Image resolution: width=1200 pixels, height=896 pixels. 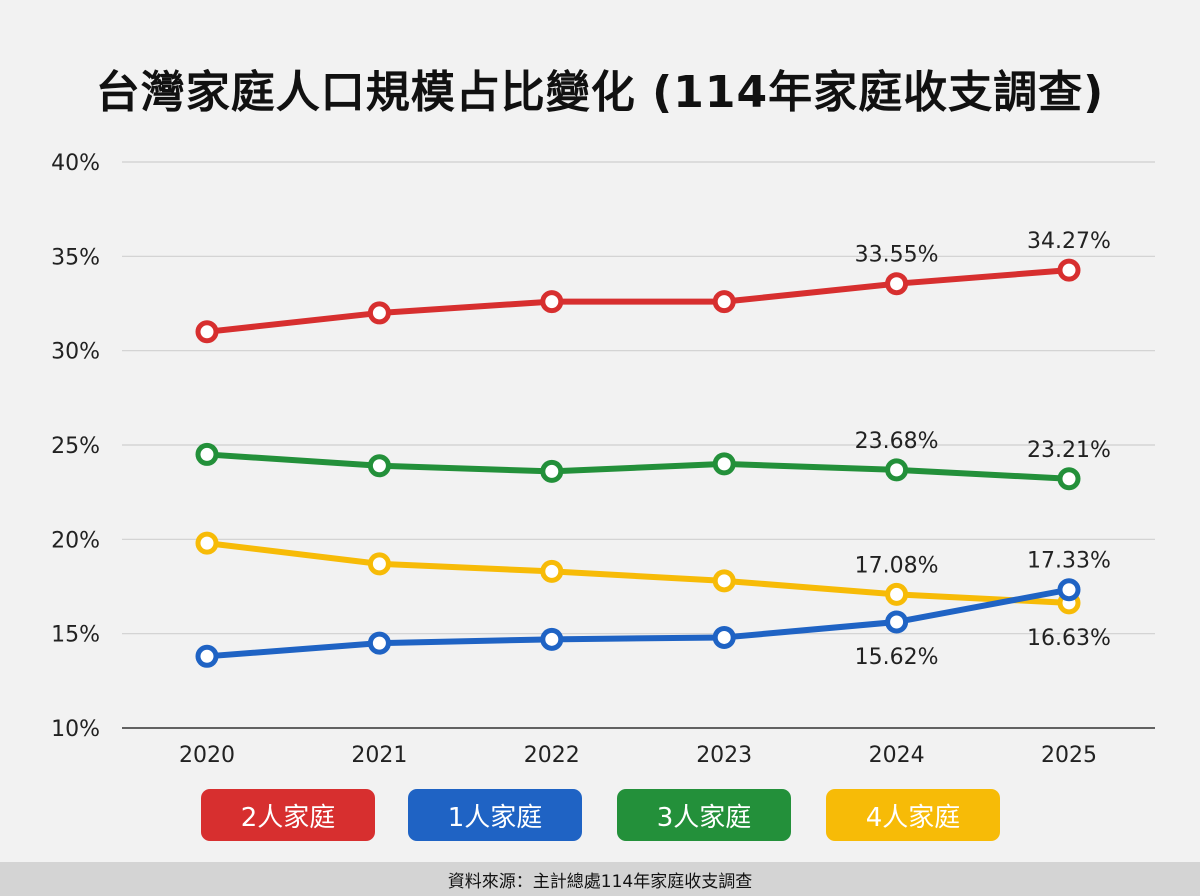 I want to click on data-label: 34.27%, so click(x=1069, y=241).